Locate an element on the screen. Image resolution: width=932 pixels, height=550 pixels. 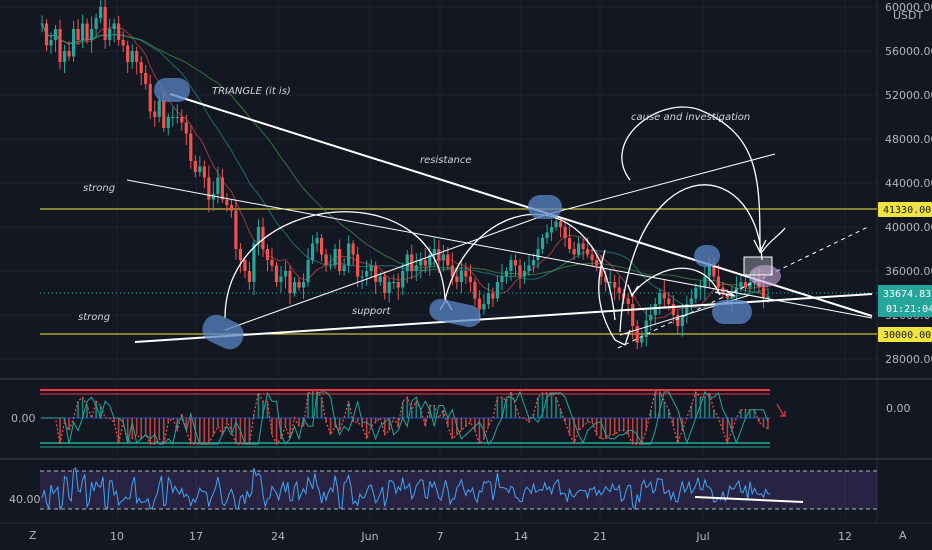
dashed-channel-line is located at coordinates (744, 287).